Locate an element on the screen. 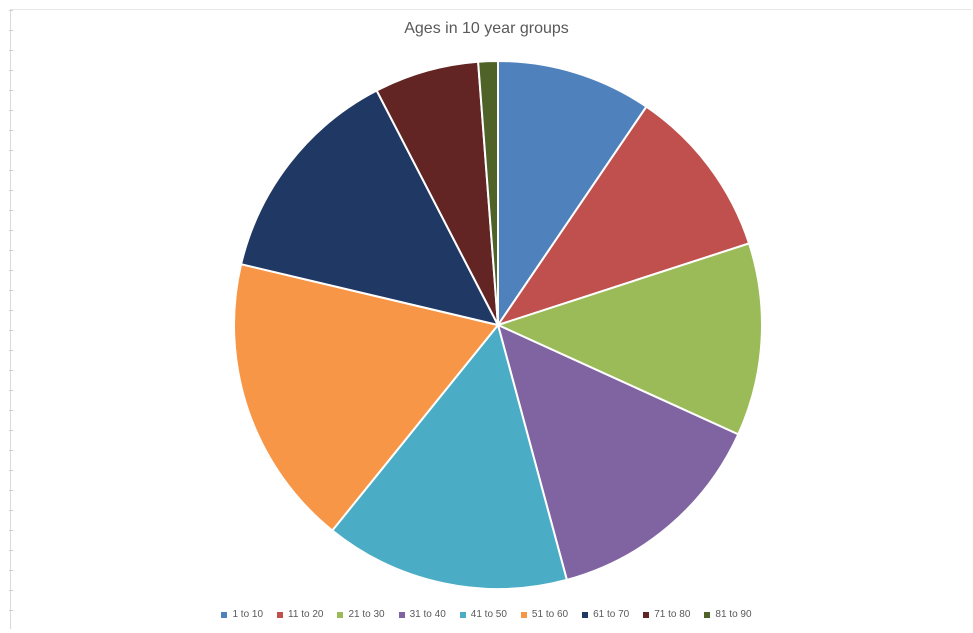  legend-item: 1 to 10 is located at coordinates (242, 614).